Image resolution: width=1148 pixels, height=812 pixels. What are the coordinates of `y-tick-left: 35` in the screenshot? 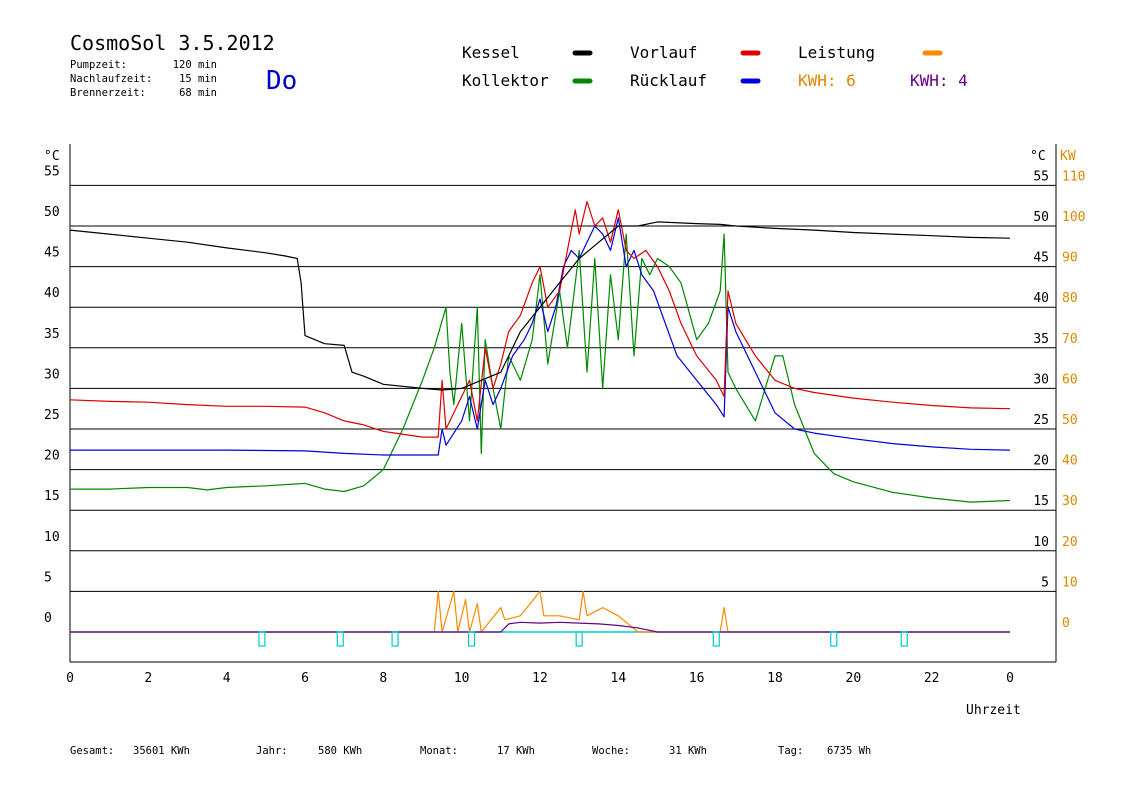 It's located at (52, 334).